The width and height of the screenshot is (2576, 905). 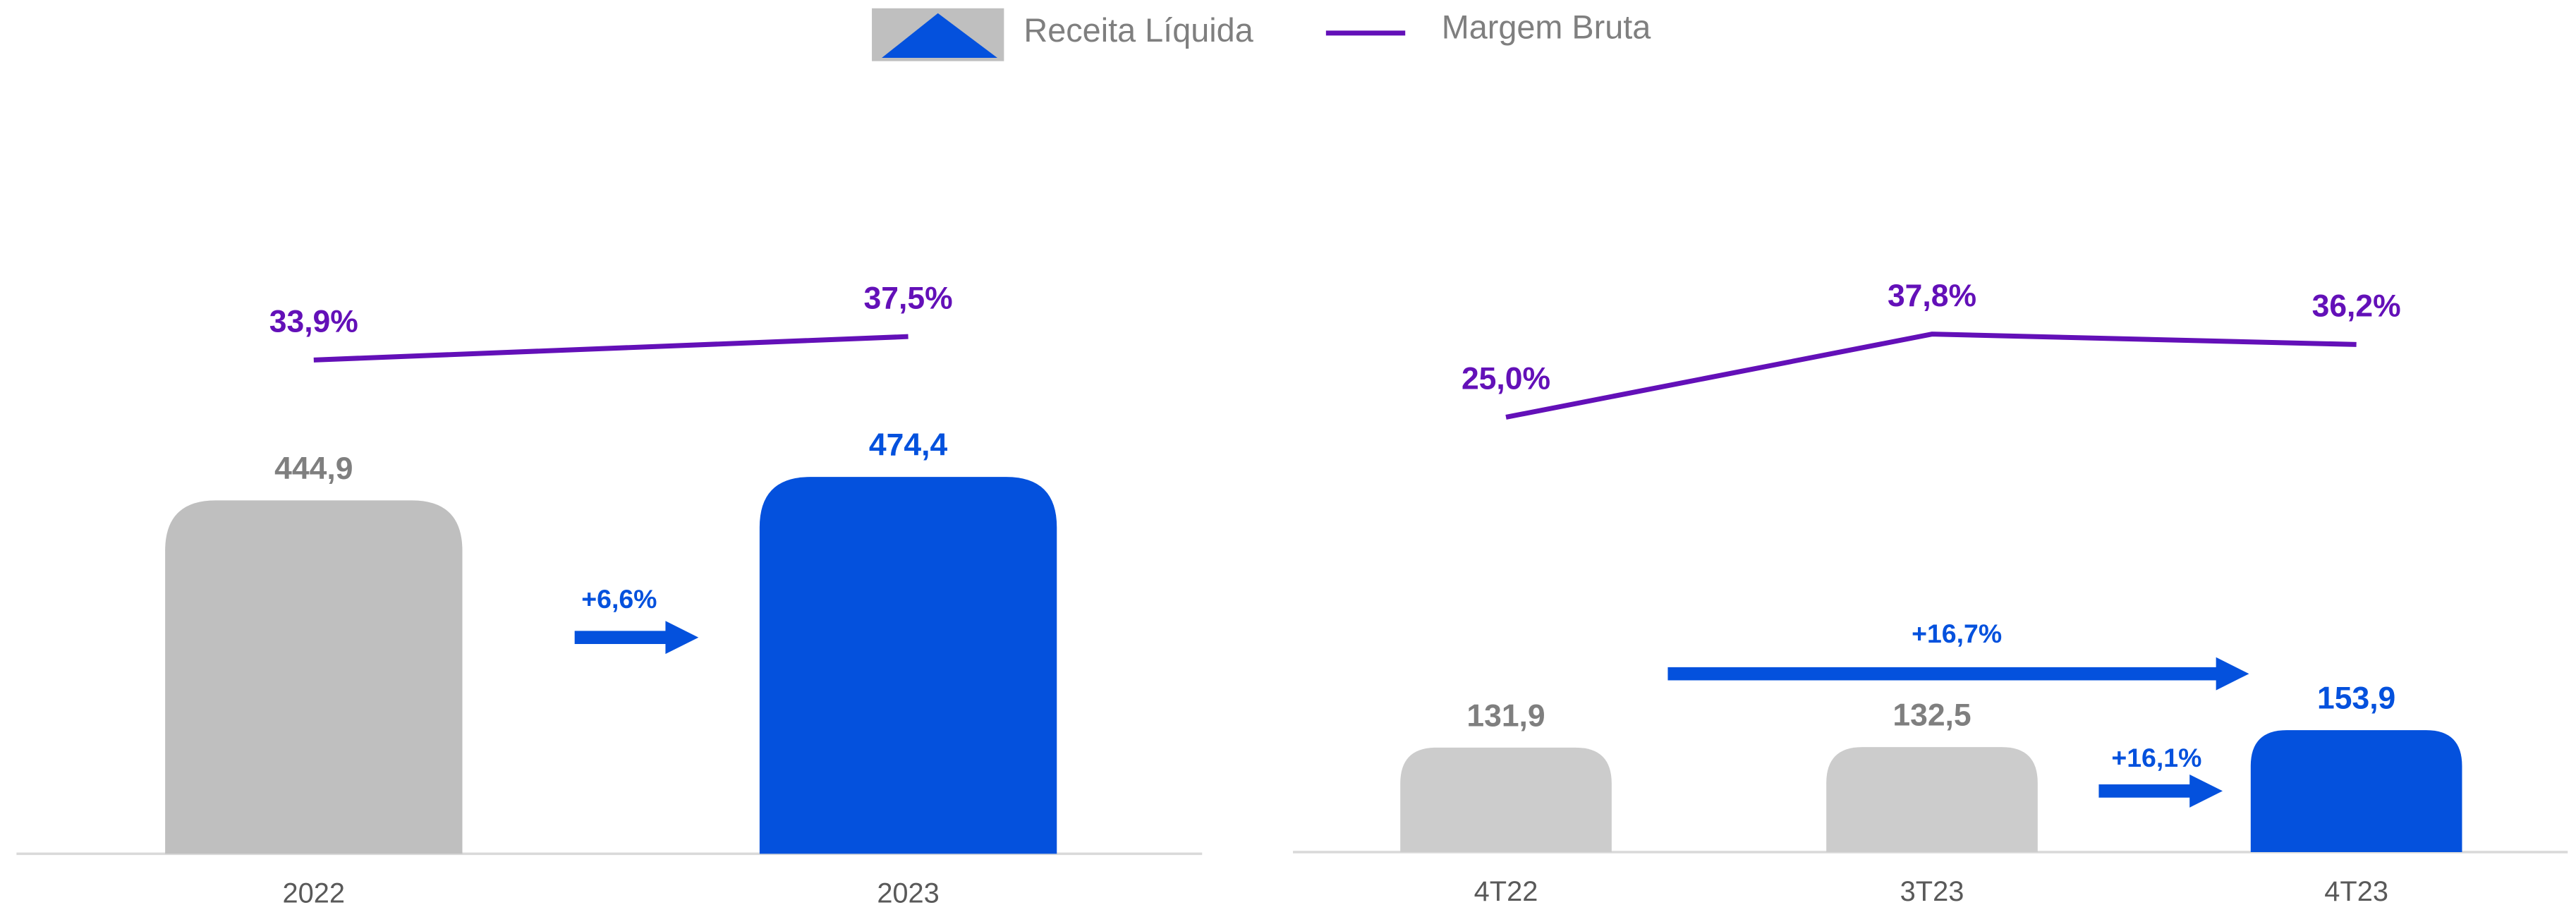 What do you see at coordinates (2356, 698) in the screenshot?
I see `bar-value-label: 153,9` at bounding box center [2356, 698].